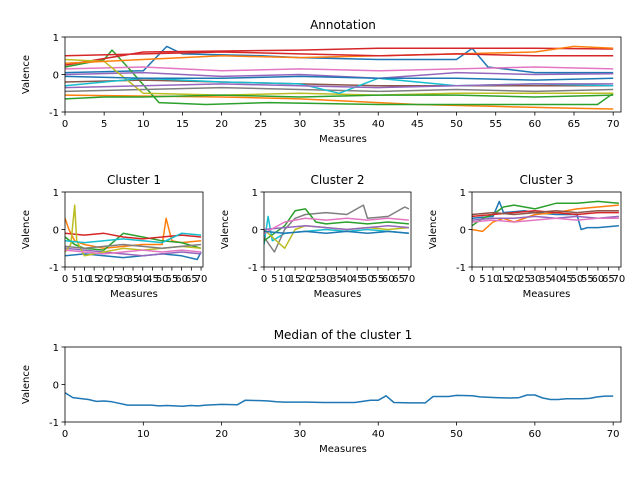  Describe the element at coordinates (343, 384) in the screenshot. I see `axes-frame` at that location.